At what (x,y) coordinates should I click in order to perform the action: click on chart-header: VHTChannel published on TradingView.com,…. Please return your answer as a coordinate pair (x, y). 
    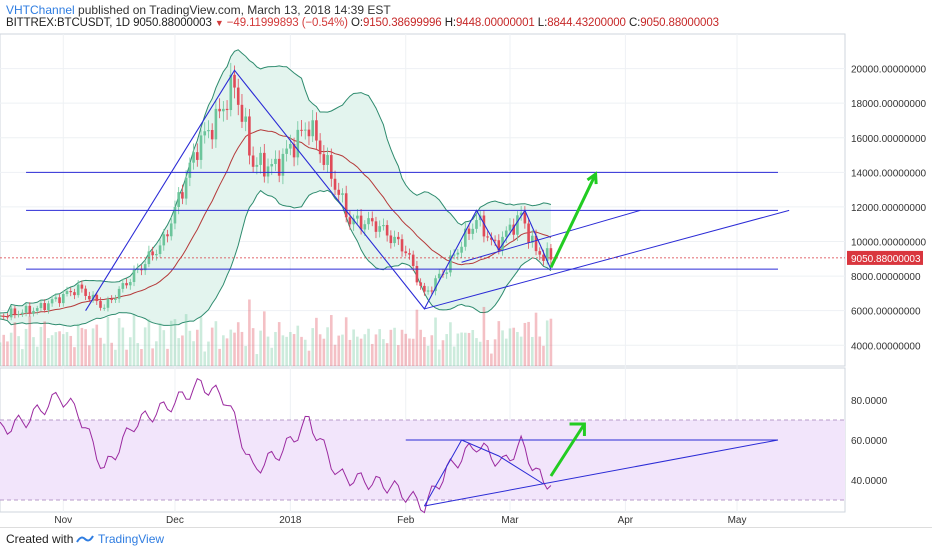
    Looking at the image, I should click on (466, 17).